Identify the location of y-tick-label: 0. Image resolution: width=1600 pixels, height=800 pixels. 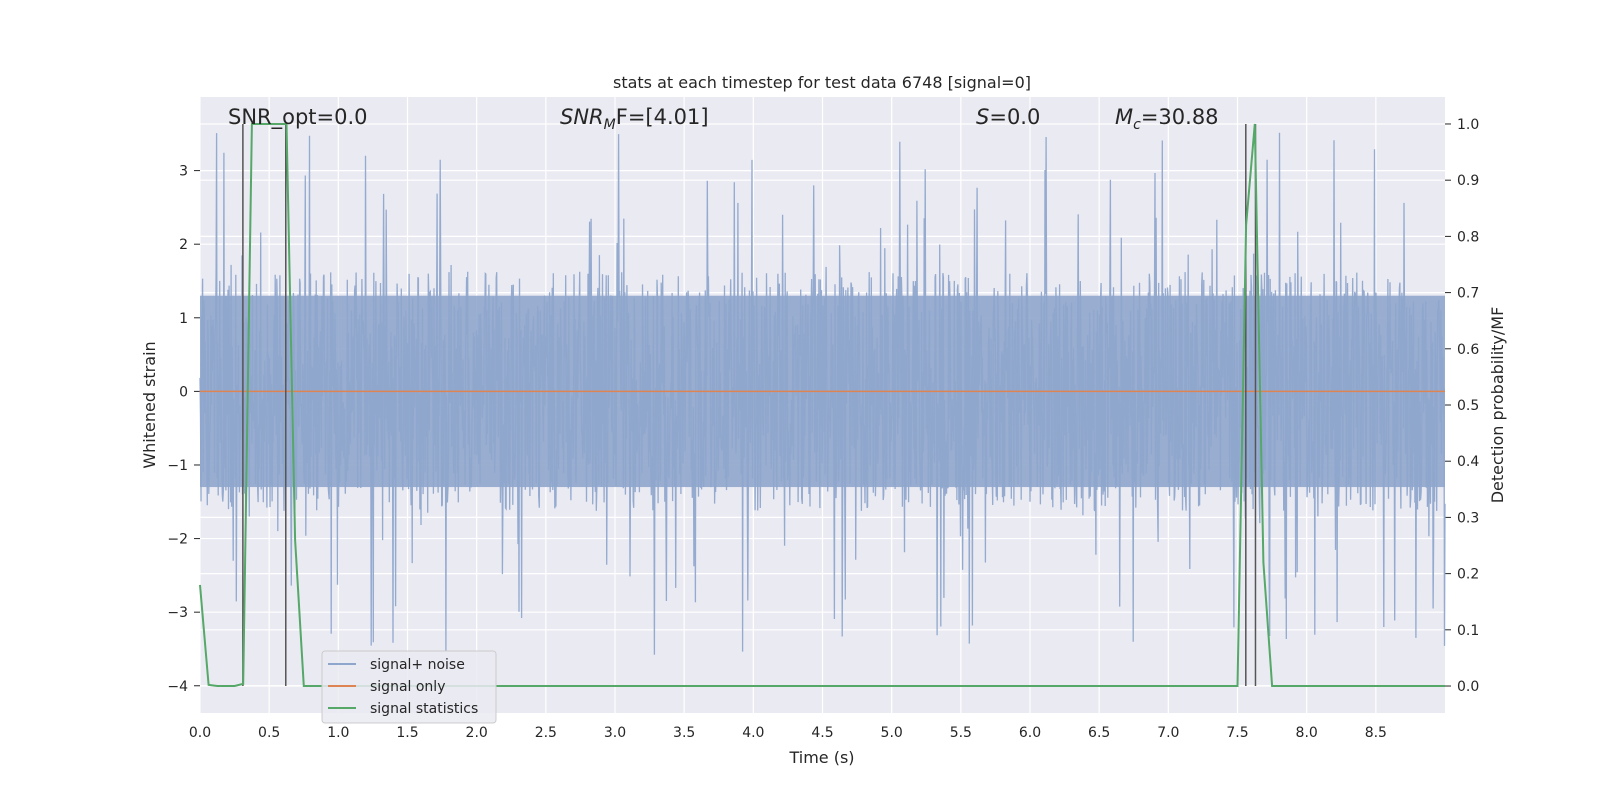
(183, 392).